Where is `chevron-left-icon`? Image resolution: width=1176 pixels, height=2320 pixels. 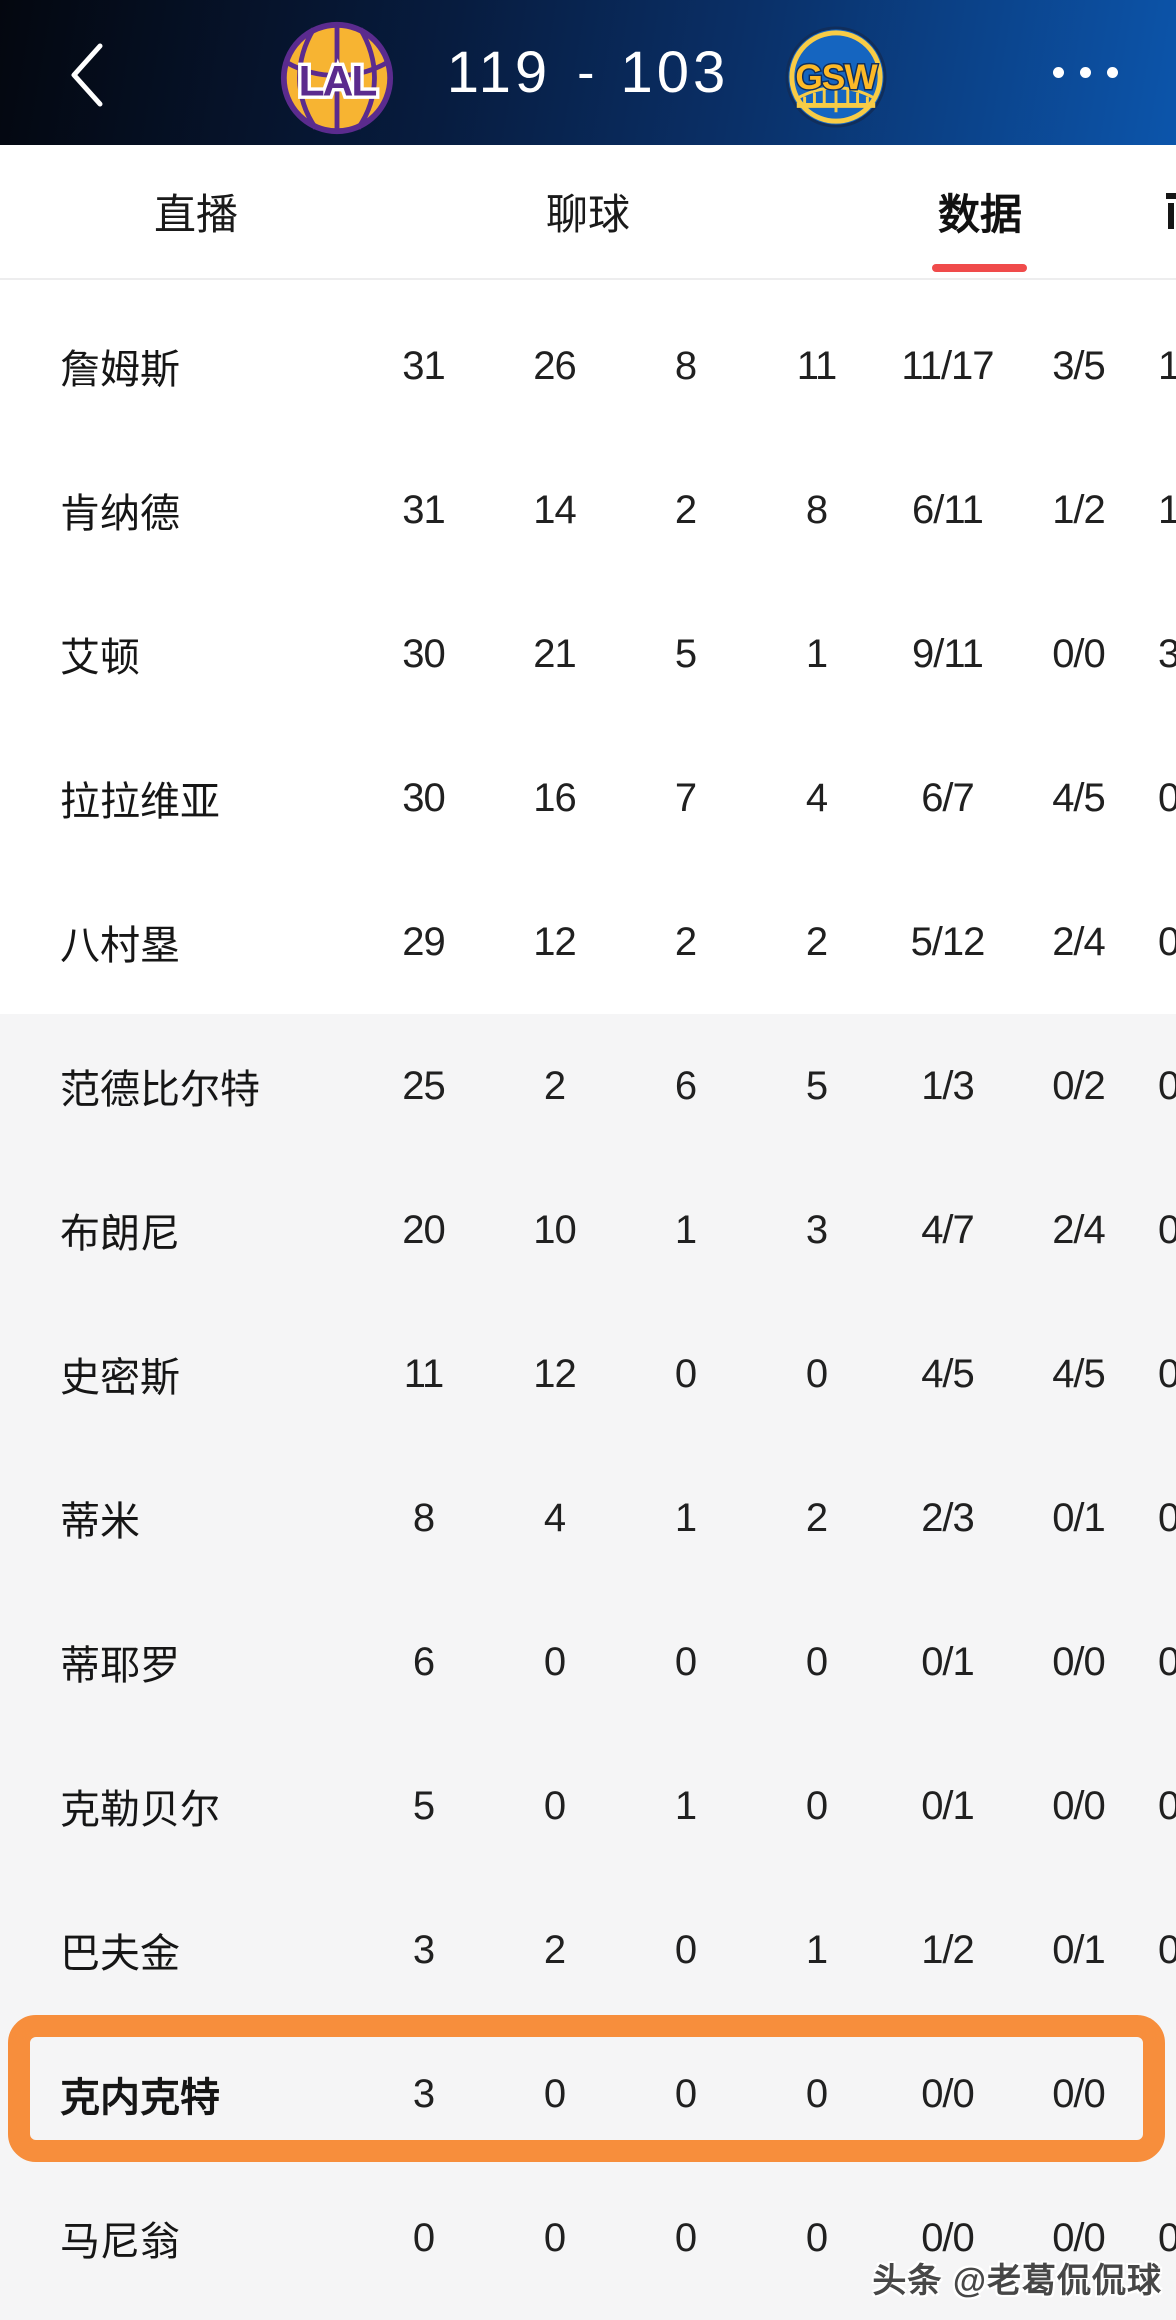 chevron-left-icon is located at coordinates (87, 75).